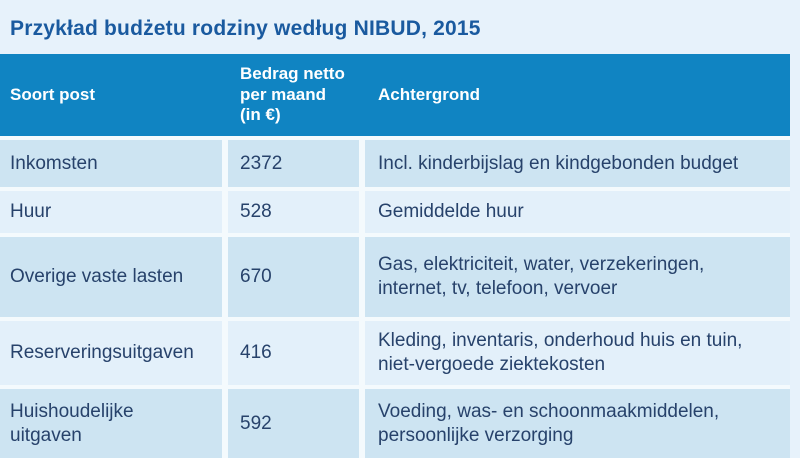 The width and height of the screenshot is (800, 458). What do you see at coordinates (293, 212) in the screenshot?
I see `table-cell-bedrag: 528` at bounding box center [293, 212].